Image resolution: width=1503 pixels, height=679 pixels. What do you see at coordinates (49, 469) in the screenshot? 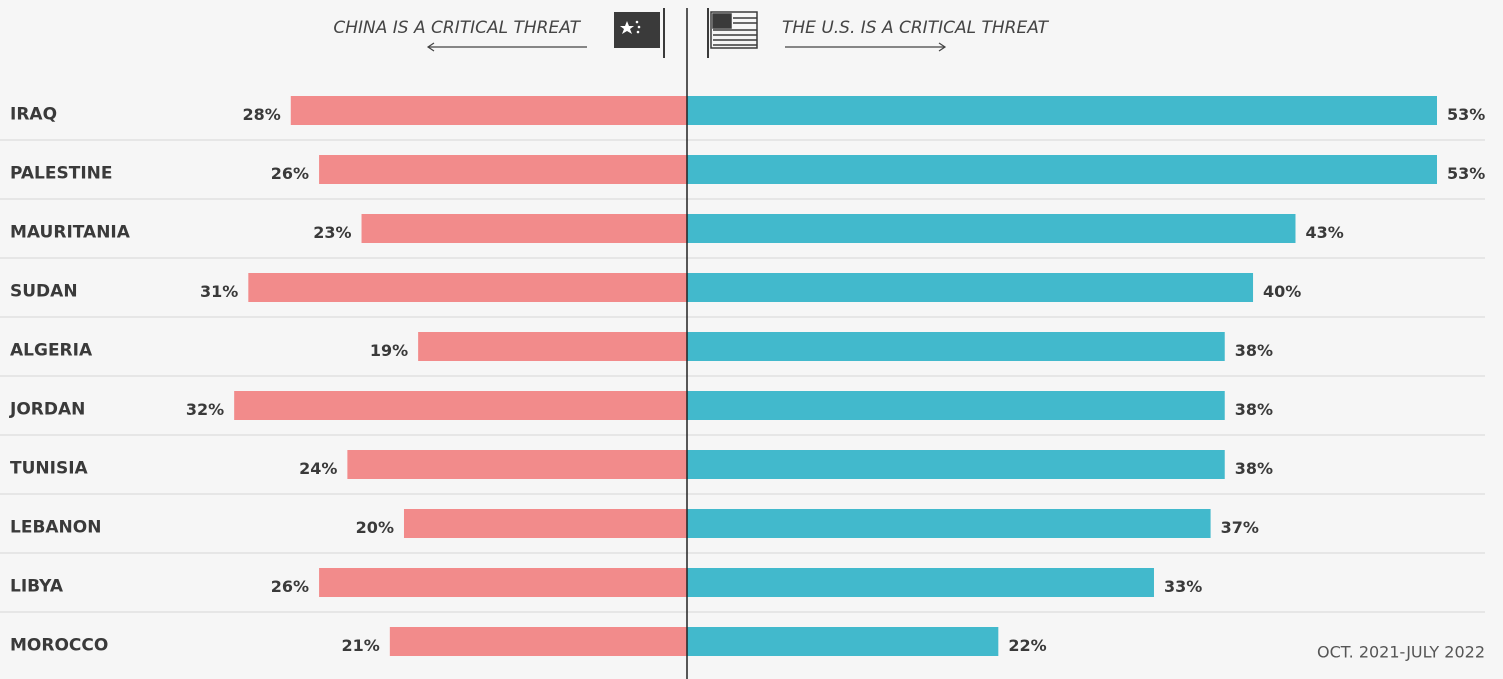
I see `category-label: TUNISIA` at bounding box center [49, 469].